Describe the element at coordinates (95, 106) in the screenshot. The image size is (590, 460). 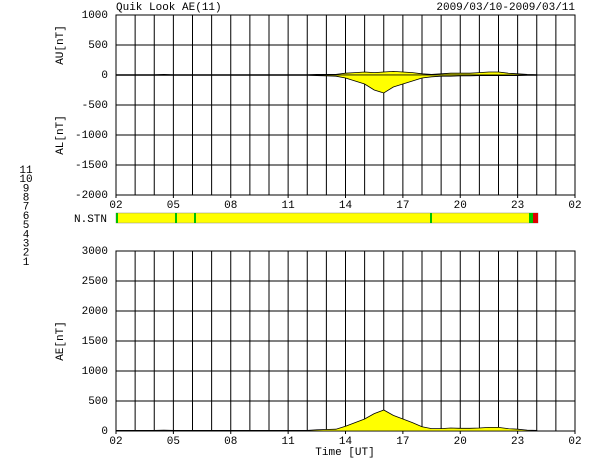
I see `y-tick-label: -500` at that location.